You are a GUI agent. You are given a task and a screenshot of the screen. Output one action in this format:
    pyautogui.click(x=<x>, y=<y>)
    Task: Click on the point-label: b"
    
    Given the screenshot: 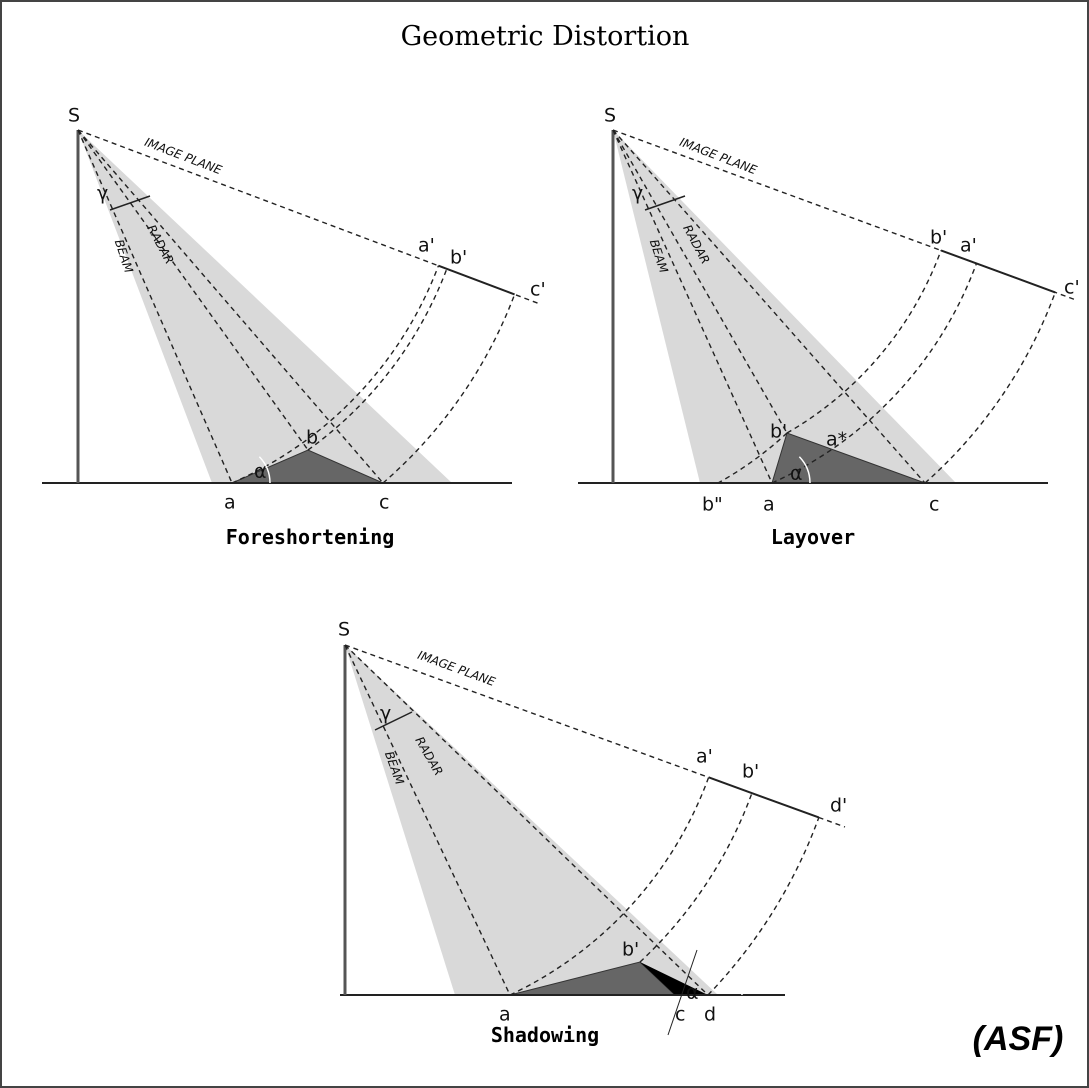 What is the action you would take?
    pyautogui.click(x=712, y=505)
    